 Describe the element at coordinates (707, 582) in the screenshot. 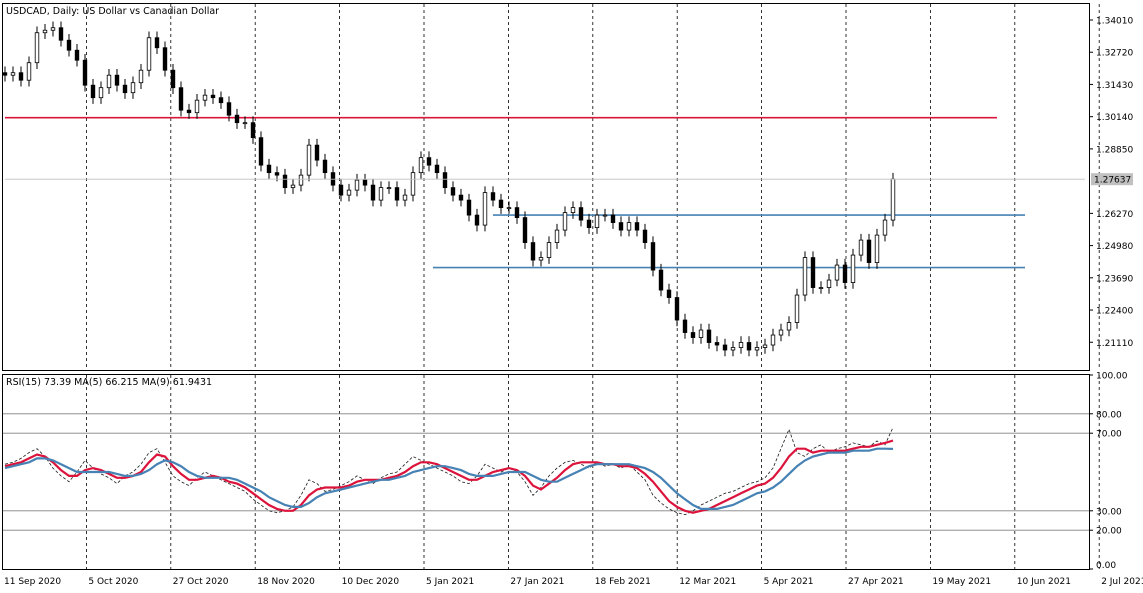

I see `time-tick-label: 12 Mar 2021` at that location.